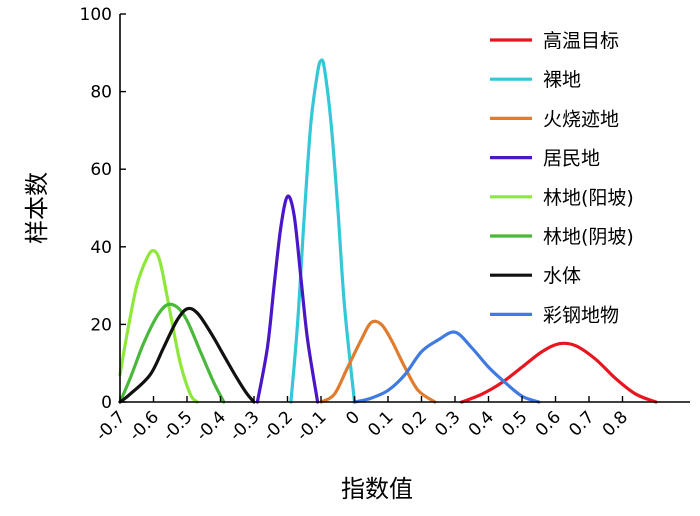  What do you see at coordinates (581, 423) in the screenshot?
I see `x-tick-label: 0.7` at bounding box center [581, 423].